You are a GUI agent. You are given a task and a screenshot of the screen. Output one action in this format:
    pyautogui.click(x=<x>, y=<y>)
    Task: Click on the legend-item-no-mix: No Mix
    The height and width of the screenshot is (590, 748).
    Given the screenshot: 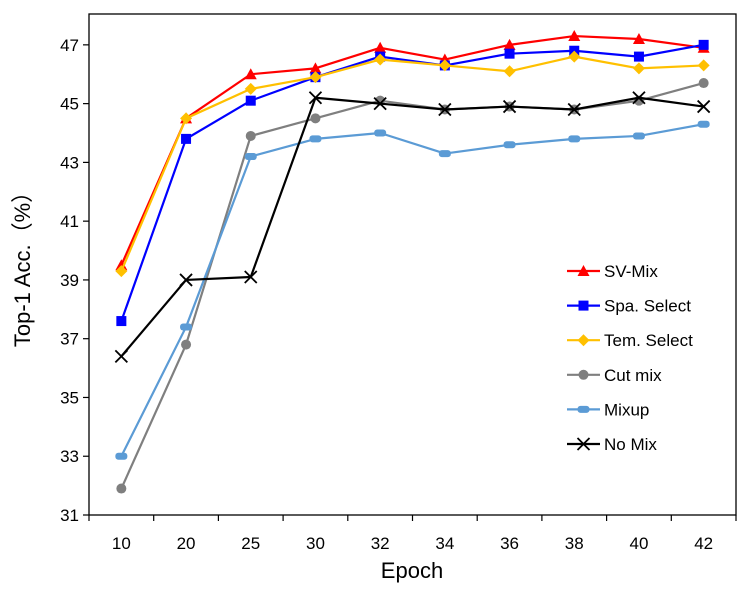 What is the action you would take?
    pyautogui.click(x=612, y=444)
    